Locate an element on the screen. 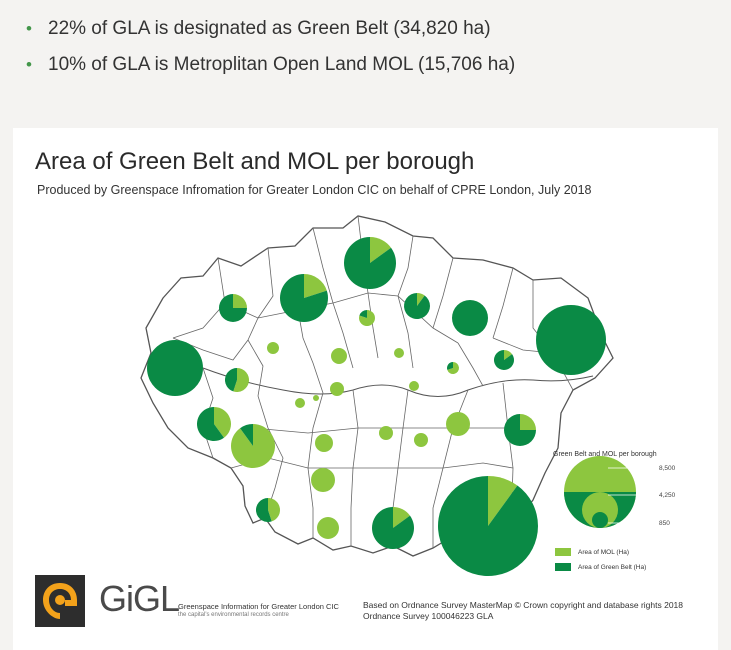  legend-title: Green Belt and MOL per borough is located at coordinates (605, 454).